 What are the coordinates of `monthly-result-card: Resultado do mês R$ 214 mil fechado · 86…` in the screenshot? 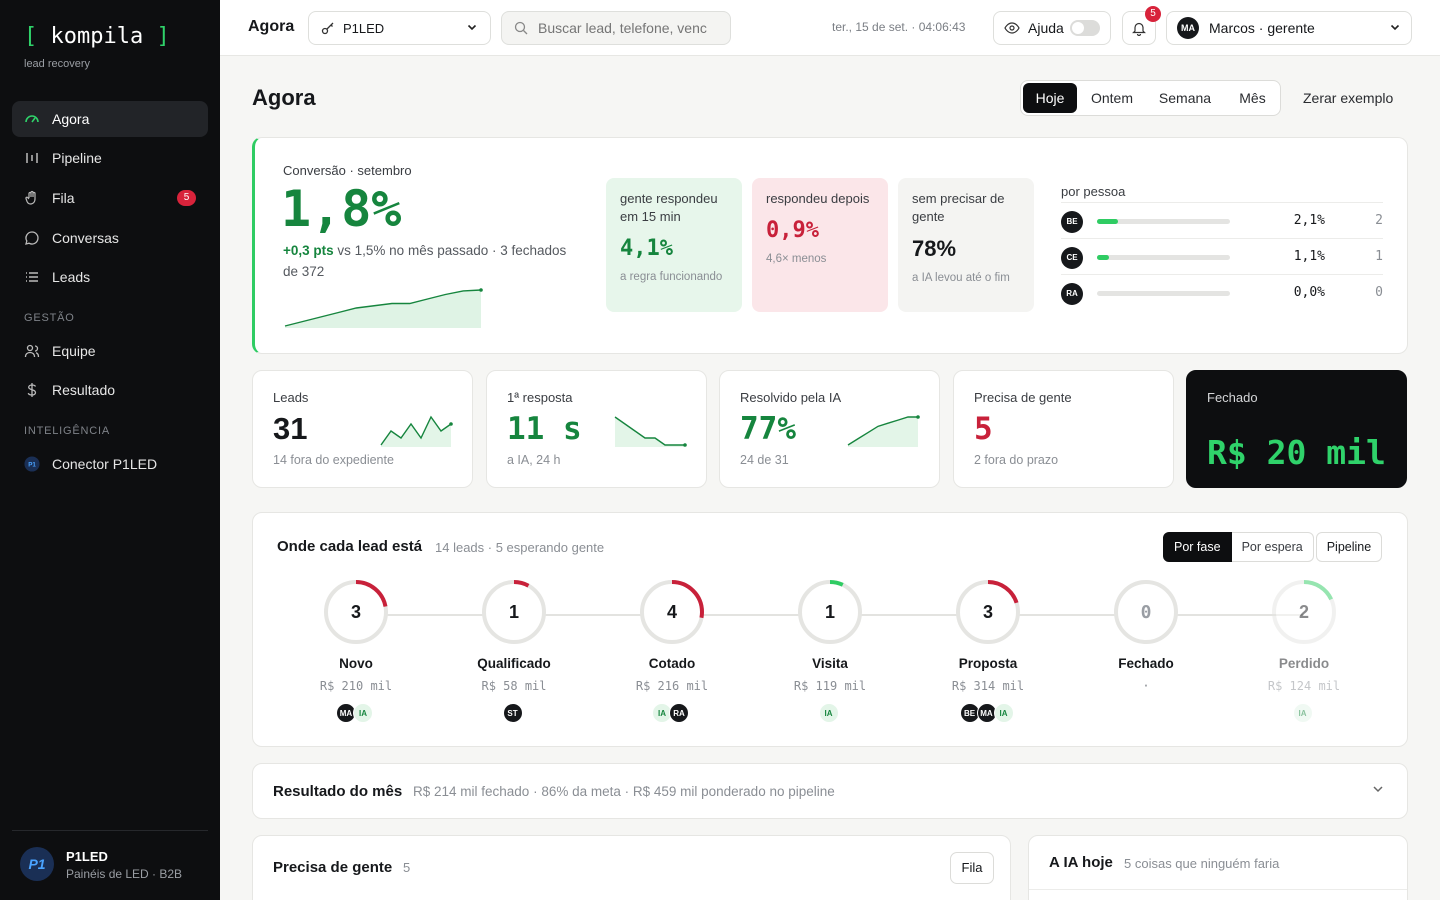 It's located at (830, 791).